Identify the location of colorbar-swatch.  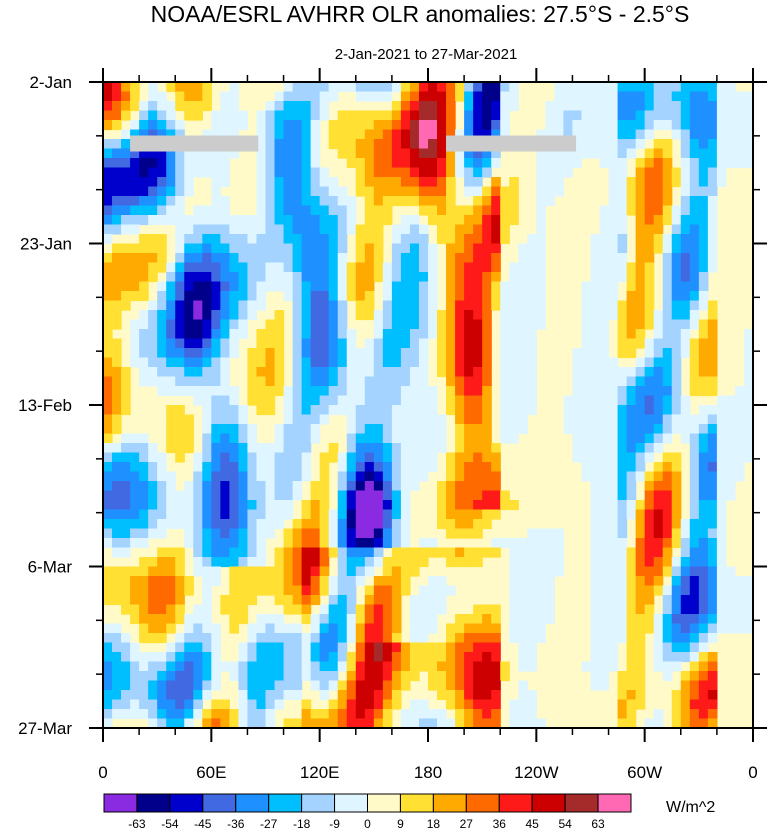
(318, 803).